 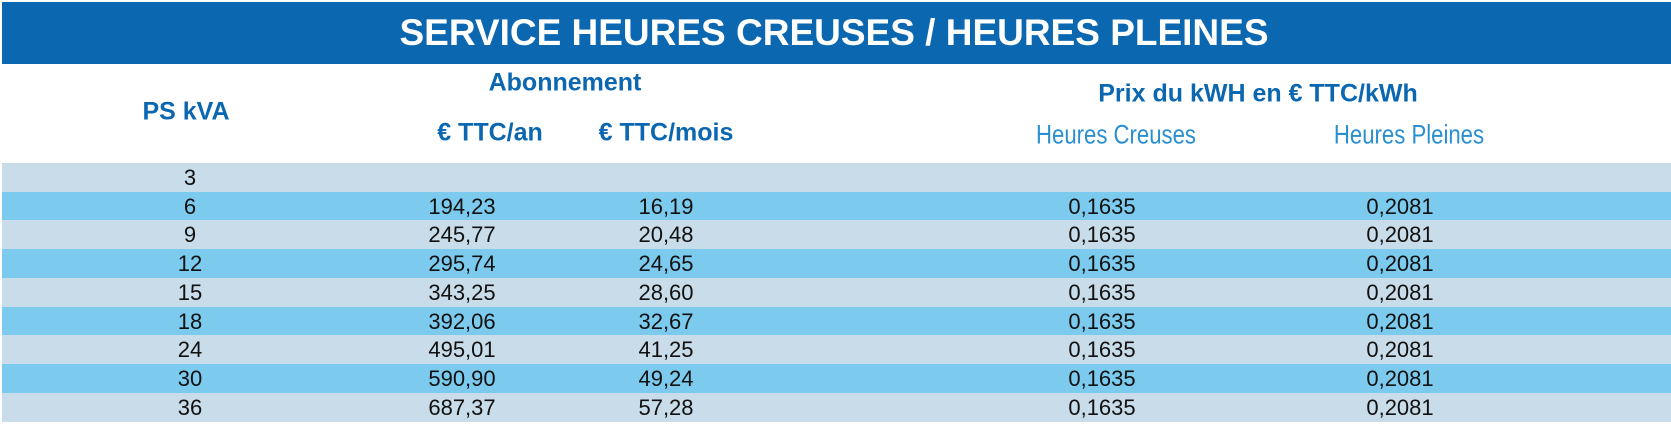 I want to click on cell-an: 590,90, so click(x=462, y=378).